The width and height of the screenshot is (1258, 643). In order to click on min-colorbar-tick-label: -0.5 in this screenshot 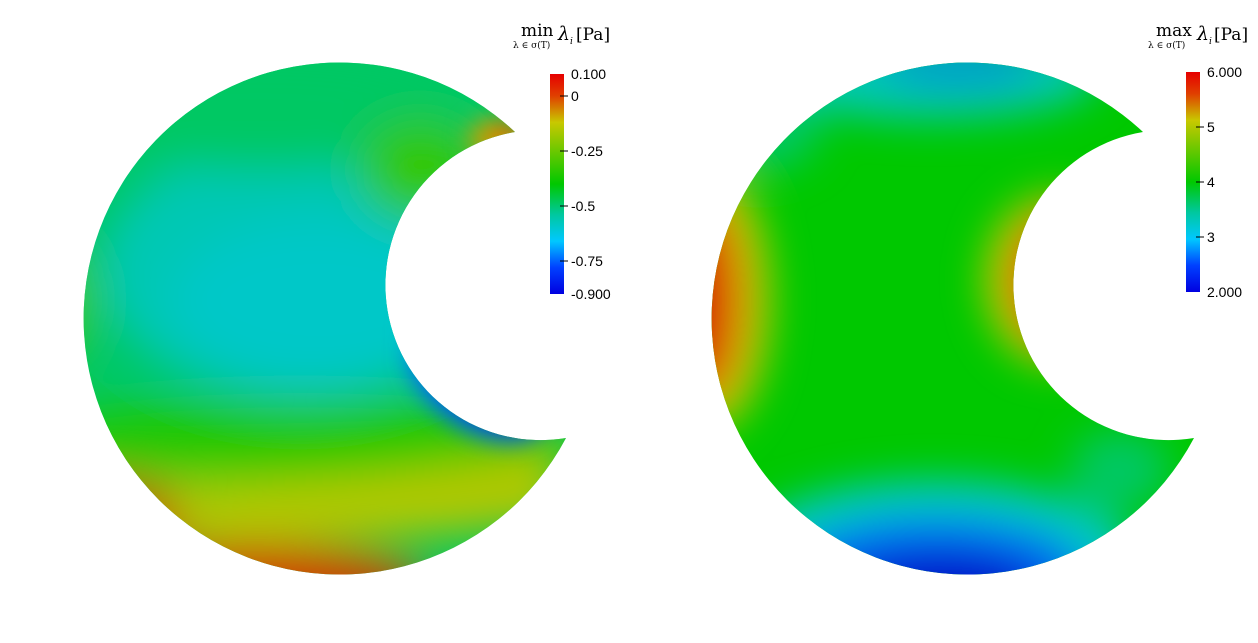, I will do `click(583, 206)`.